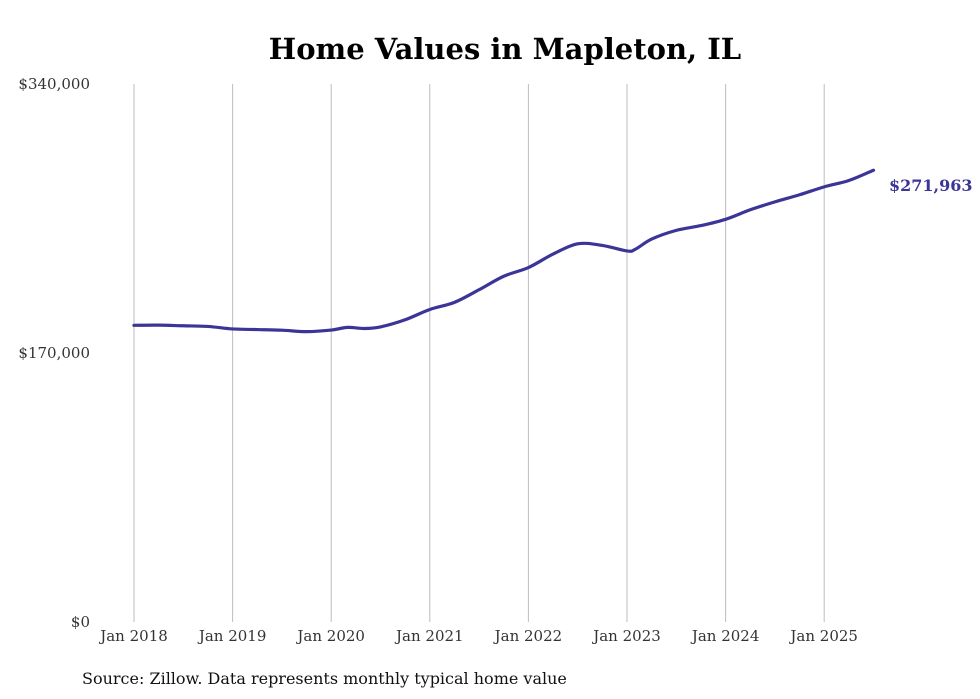  I want to click on x-tick-label: Jan 2019, so click(232, 636).